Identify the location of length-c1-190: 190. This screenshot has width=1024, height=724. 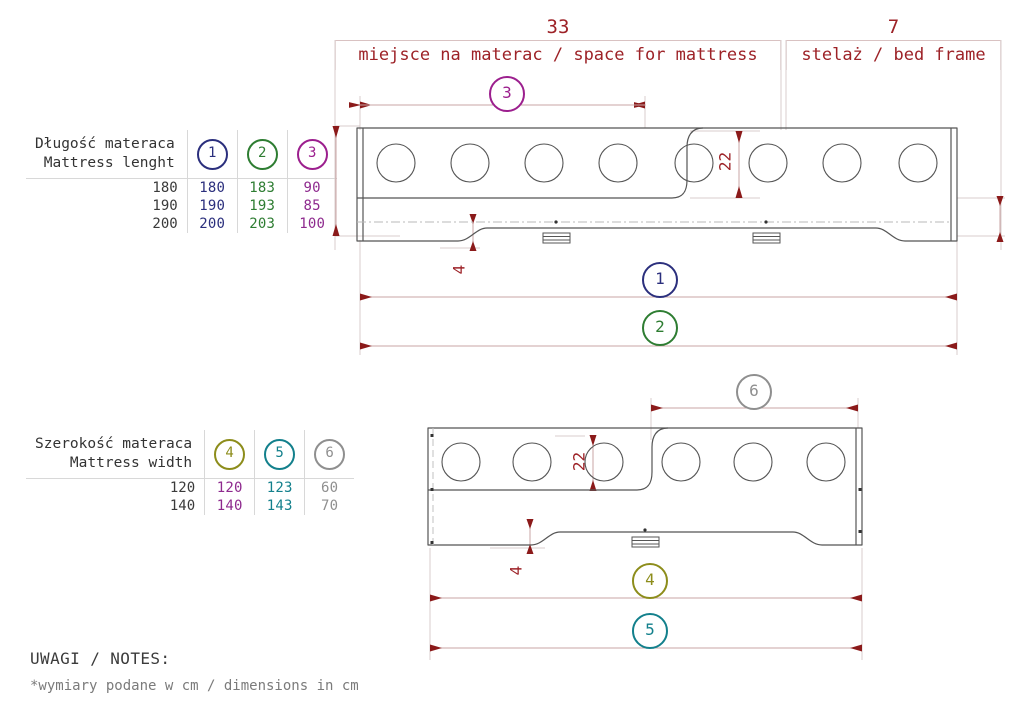
(212, 206).